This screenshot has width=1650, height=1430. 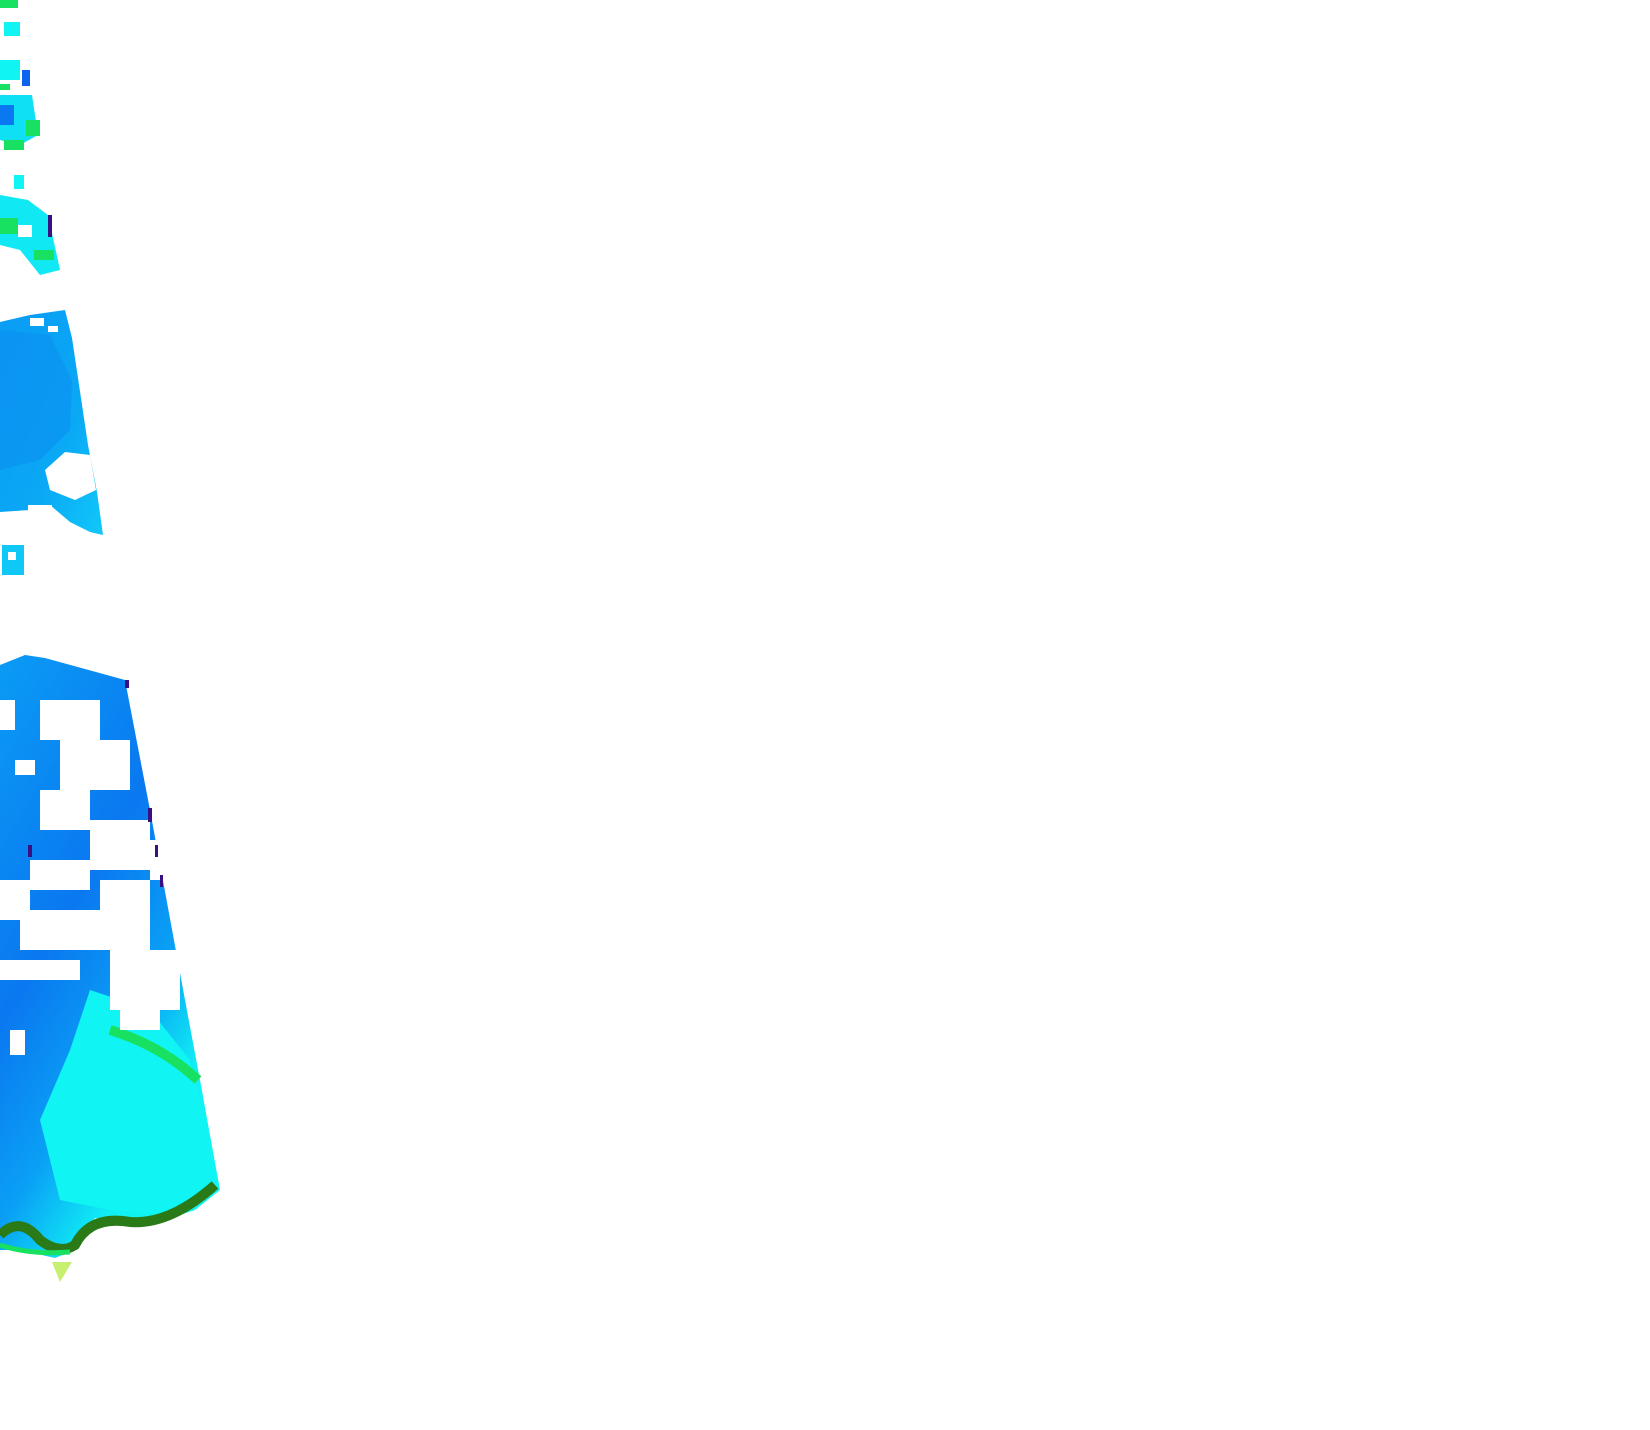 I want to click on swath-segment-upper, so click(x=30, y=225).